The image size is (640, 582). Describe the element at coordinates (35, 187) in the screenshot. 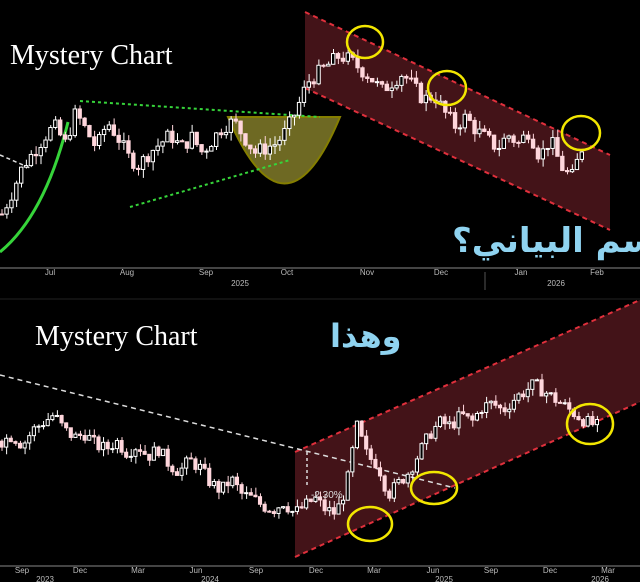

I see `green-growth-curve` at that location.